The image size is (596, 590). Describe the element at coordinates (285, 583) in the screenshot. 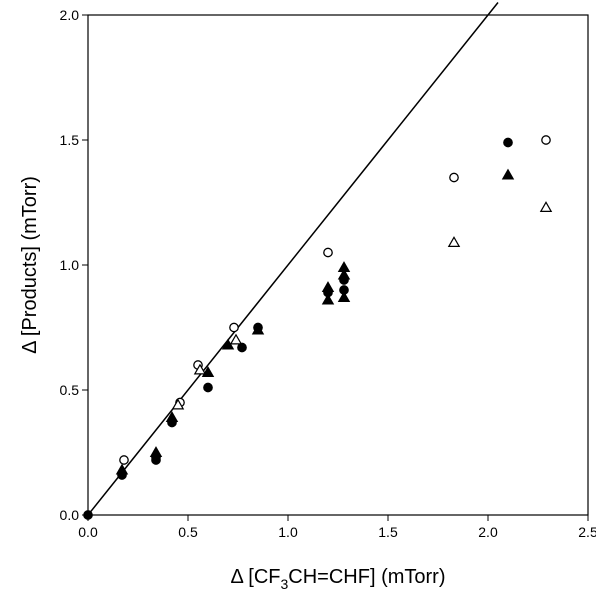

I see `x-axis-title-subscript: 3` at that location.